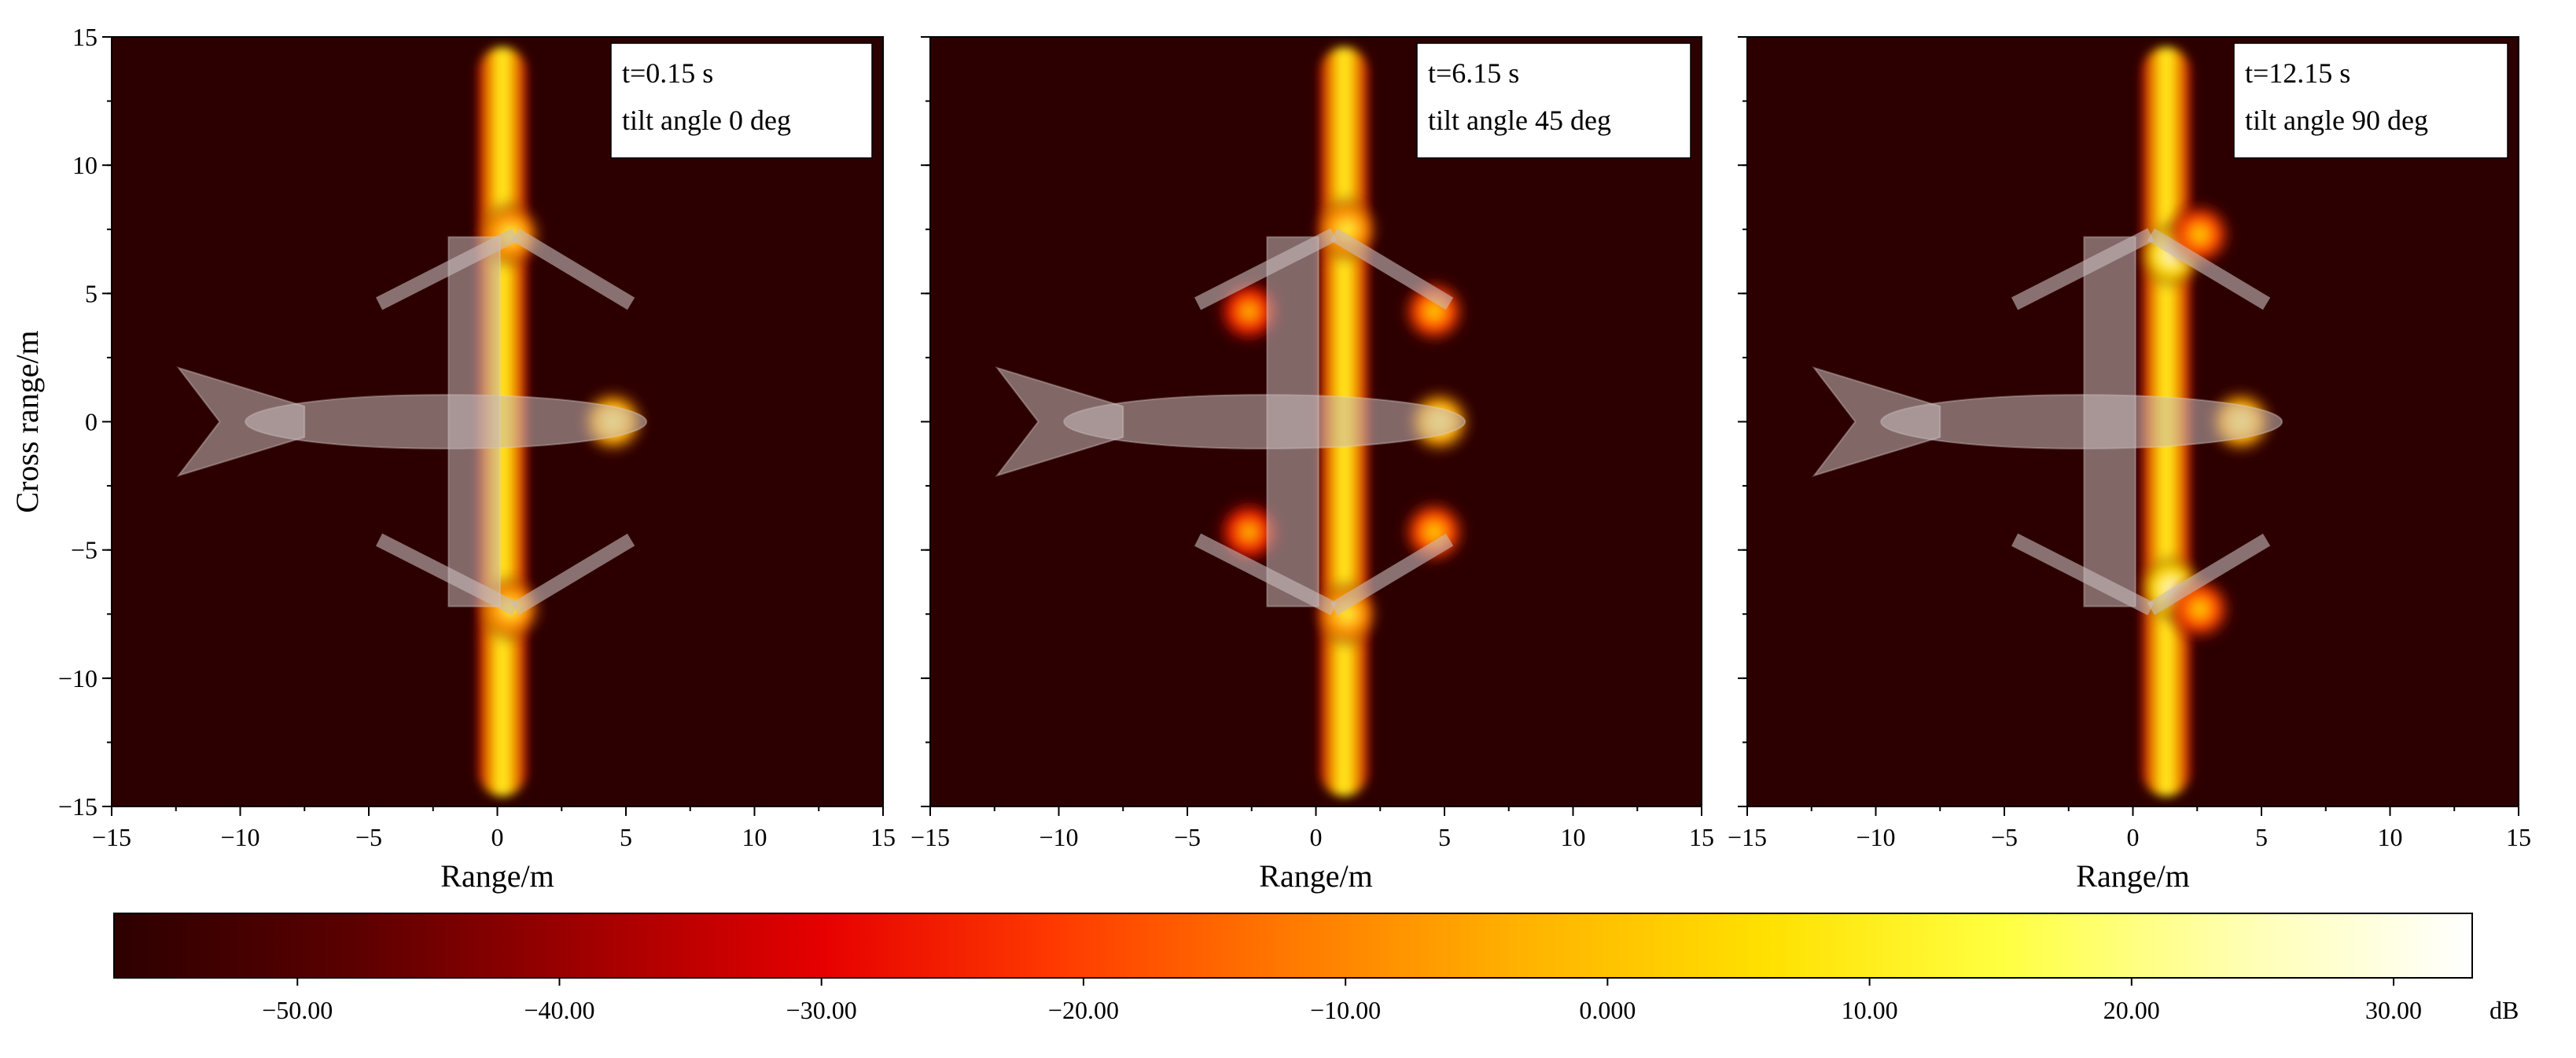 This screenshot has height=1058, width=2576. I want to click on y-tick-label: 5, so click(92, 293).